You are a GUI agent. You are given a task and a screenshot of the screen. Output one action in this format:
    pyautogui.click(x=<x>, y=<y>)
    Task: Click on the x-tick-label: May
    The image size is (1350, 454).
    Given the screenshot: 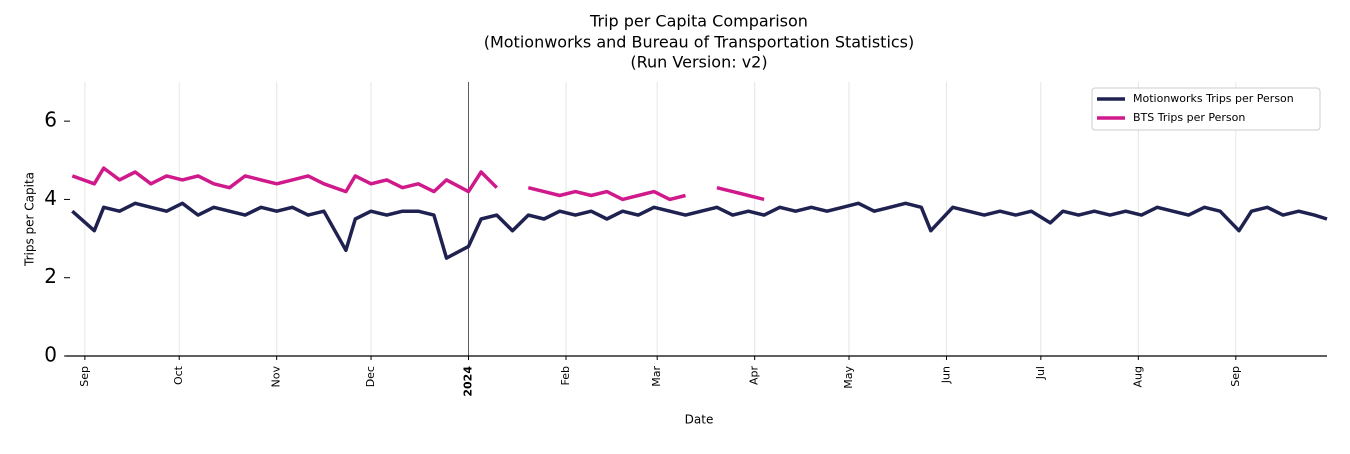 What is the action you would take?
    pyautogui.click(x=848, y=377)
    